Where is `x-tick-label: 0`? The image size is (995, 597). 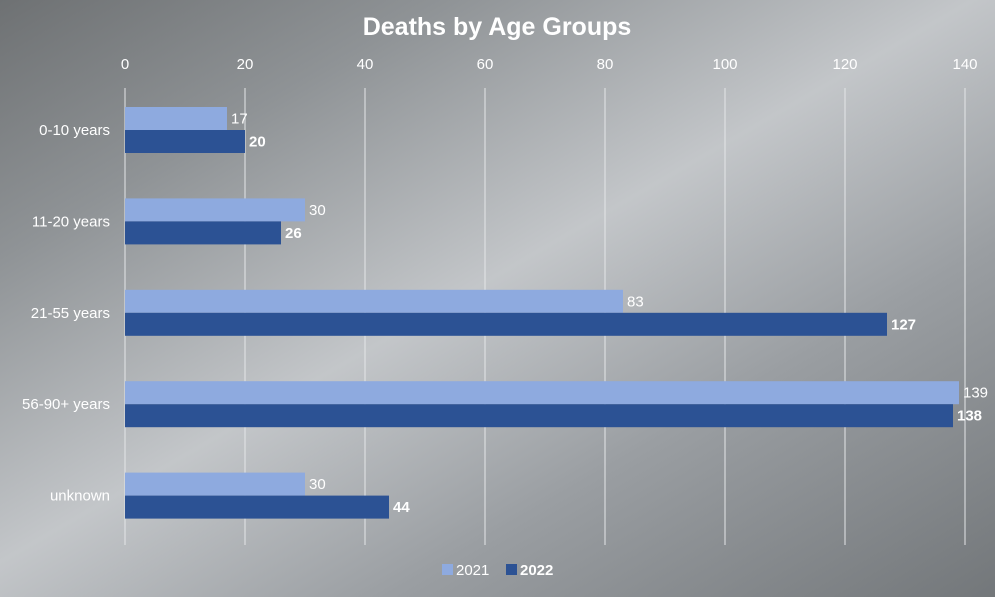 x-tick-label: 0 is located at coordinates (125, 64).